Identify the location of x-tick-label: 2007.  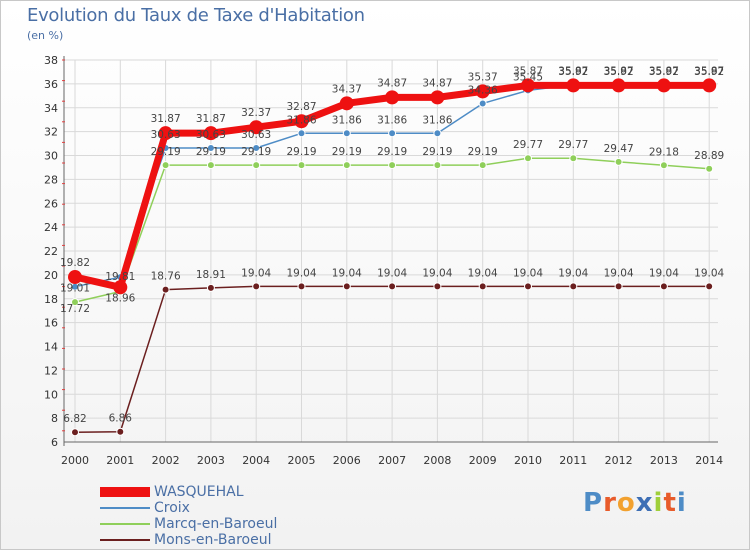
(392, 460).